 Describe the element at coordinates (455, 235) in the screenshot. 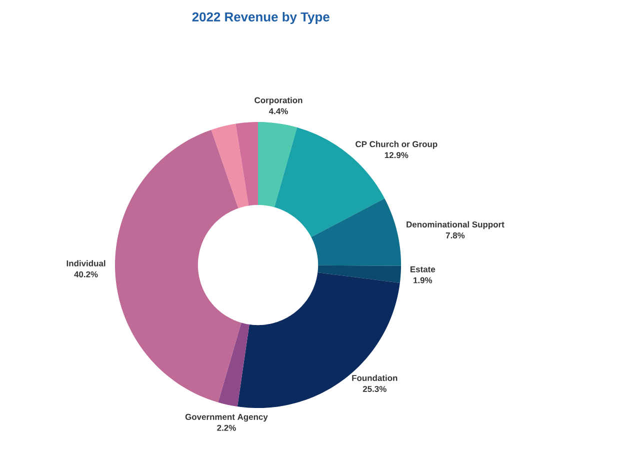

I see `data-label: 7.8%` at that location.